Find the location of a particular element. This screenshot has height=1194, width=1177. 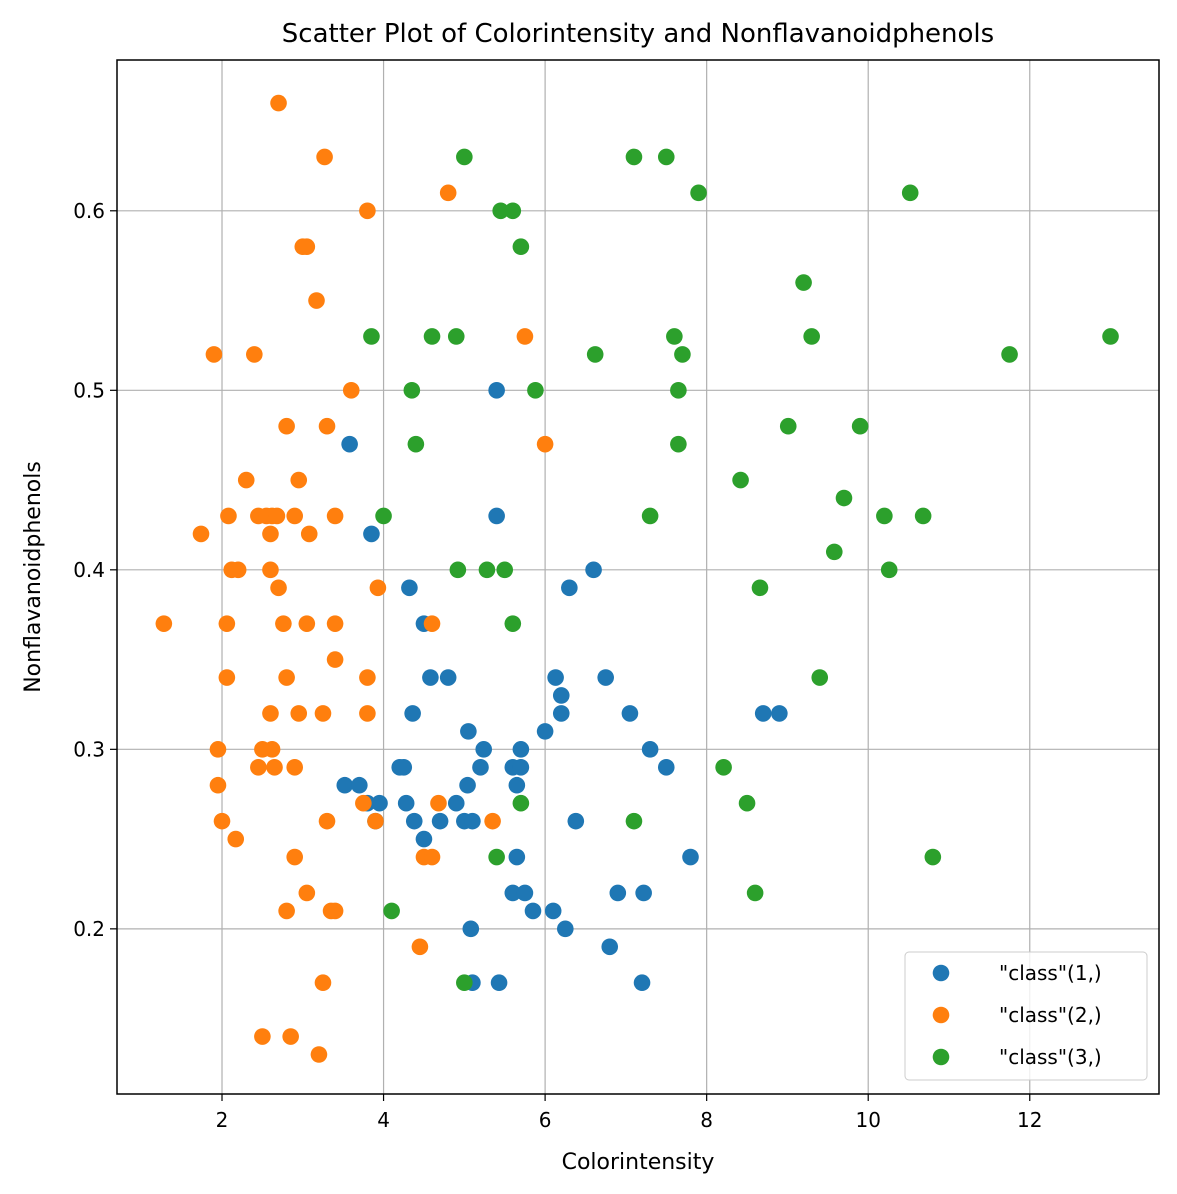

y-tick-label: 0.2 is located at coordinates (89, 929).